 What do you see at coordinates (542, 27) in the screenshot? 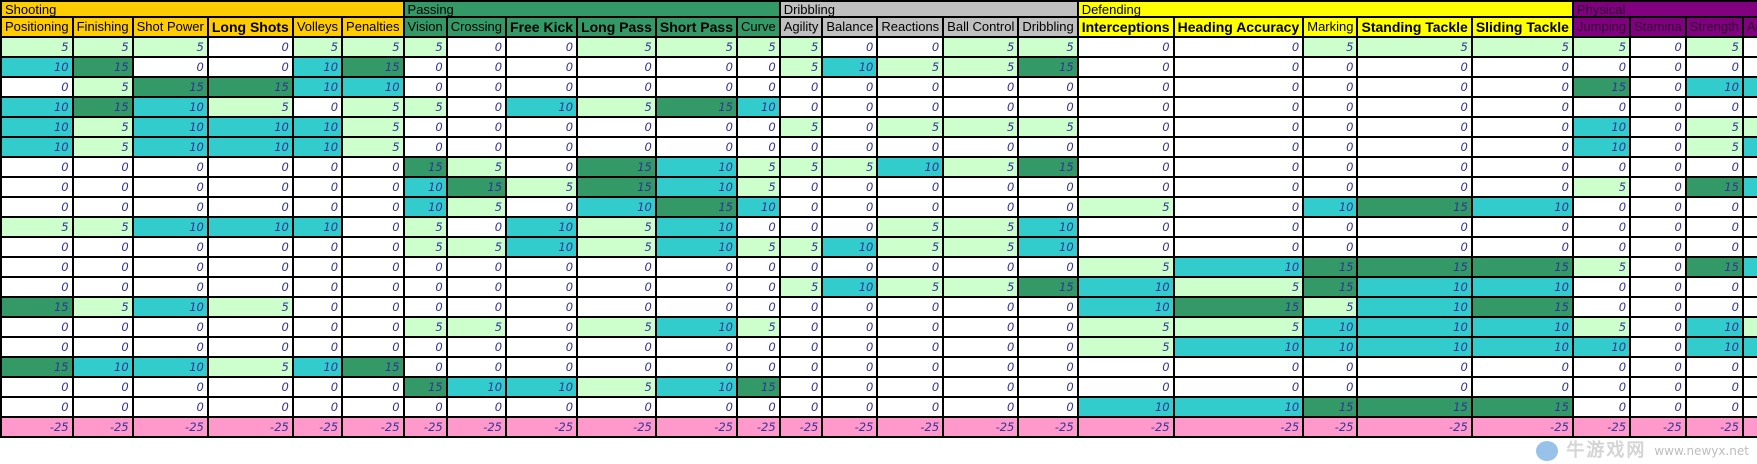
I see `column-header-free-kick: Free Kick` at bounding box center [542, 27].